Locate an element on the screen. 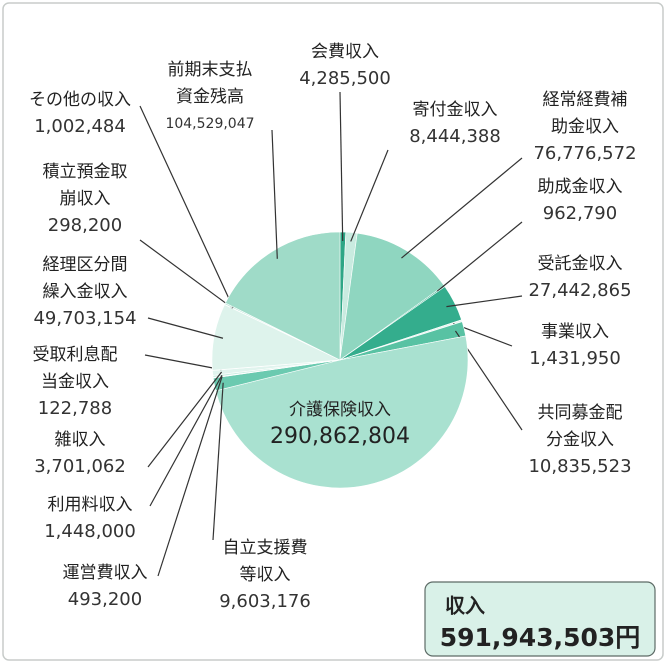  slice-label: 資金残高 is located at coordinates (210, 97).